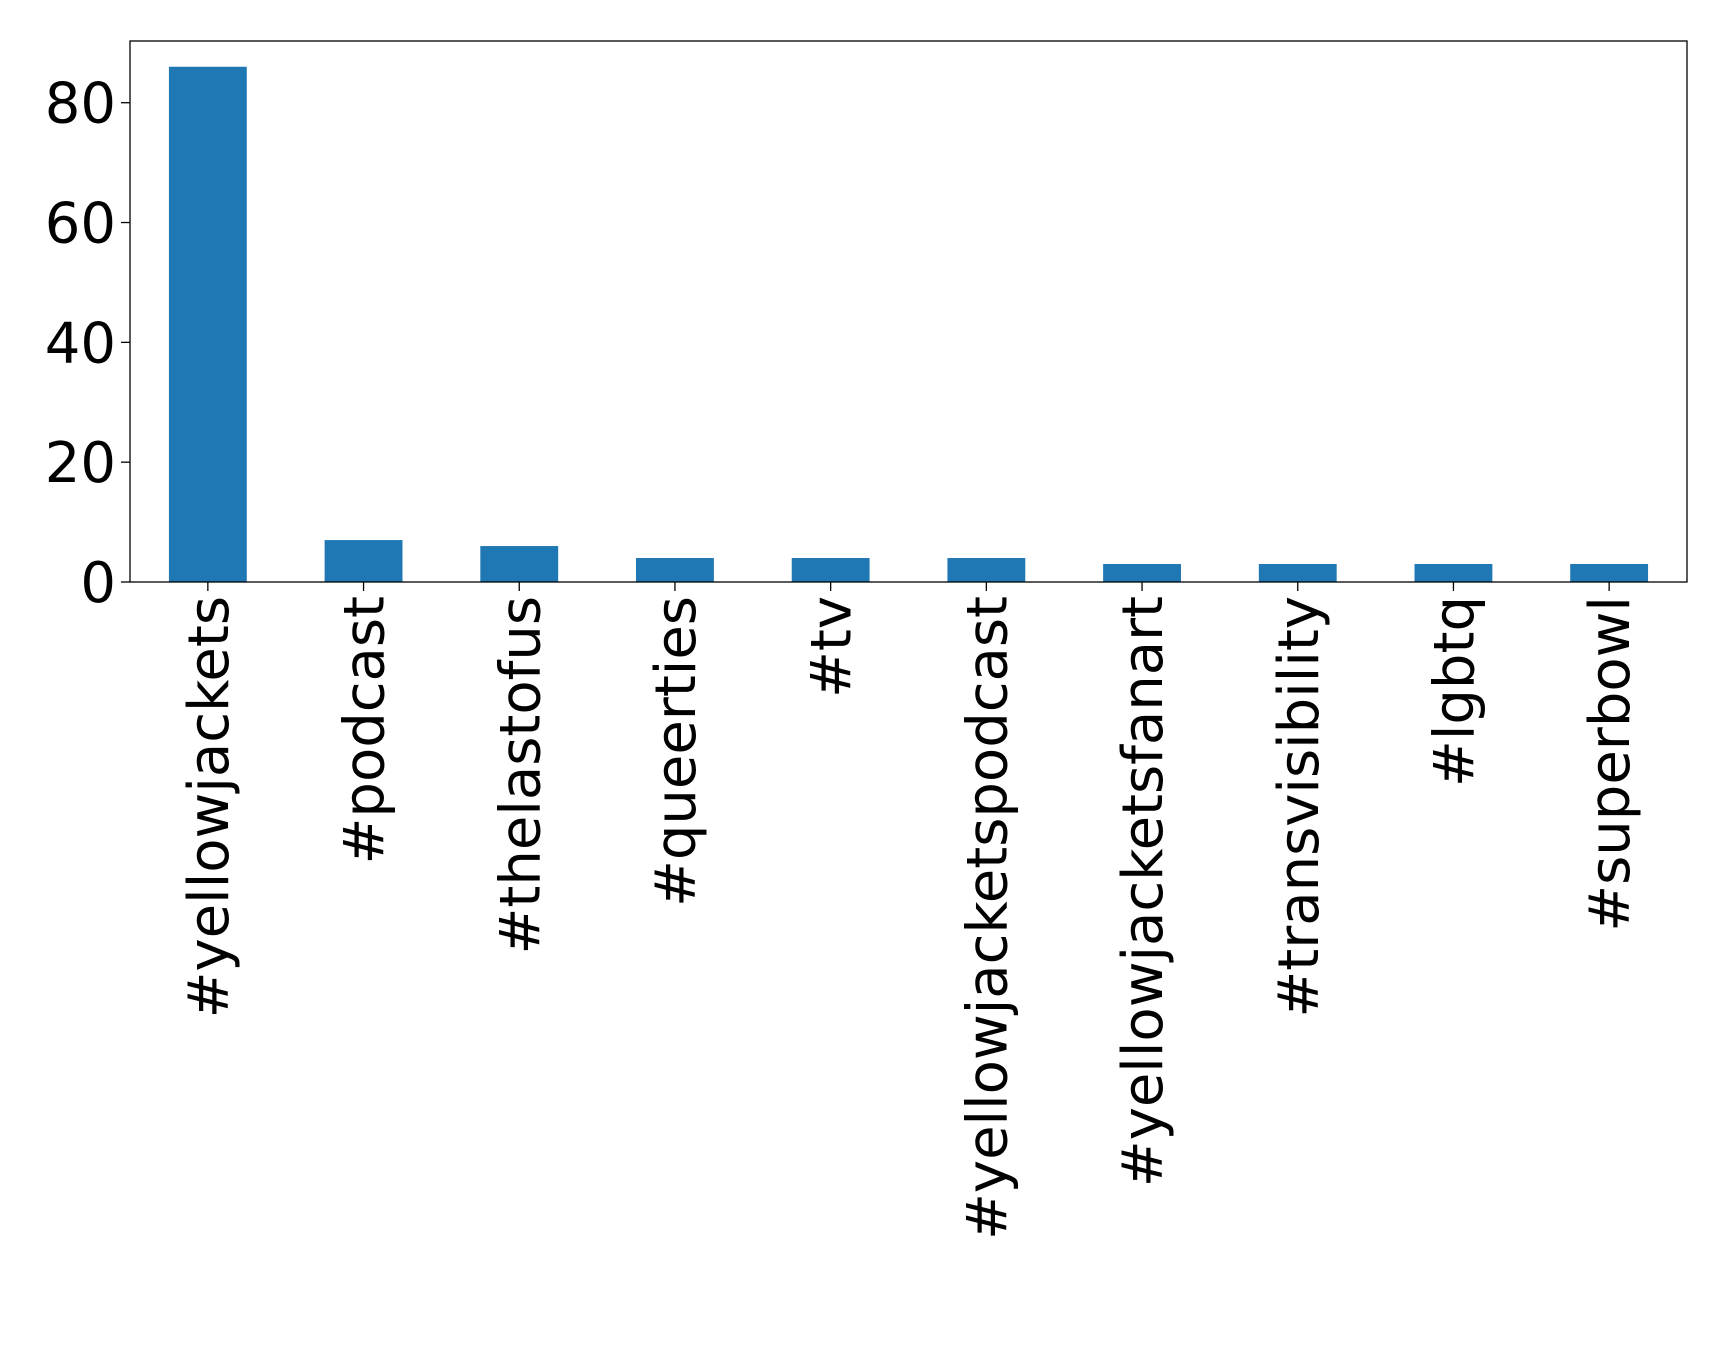 Image resolution: width=1719 pixels, height=1352 pixels. I want to click on y-tick-label-0: 0, so click(98, 583).